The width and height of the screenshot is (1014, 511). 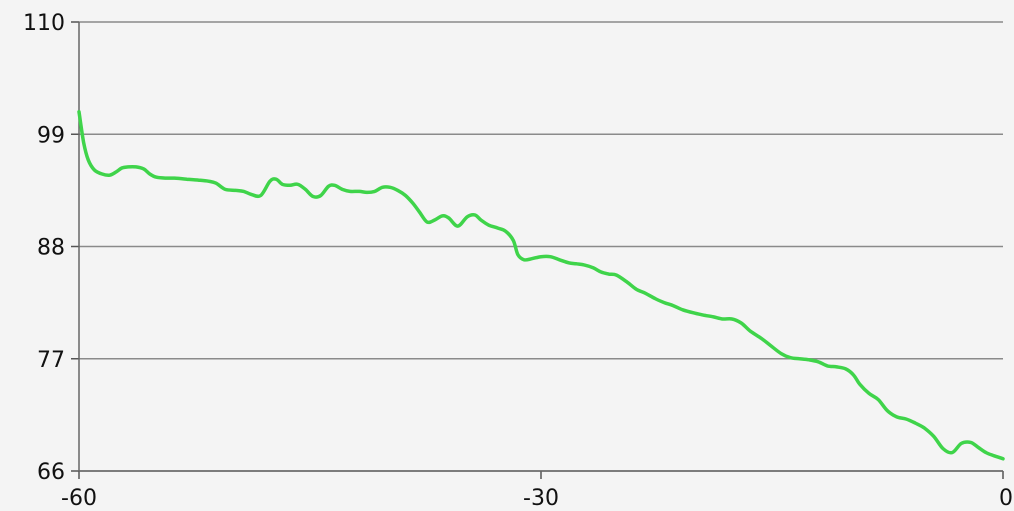 What do you see at coordinates (51, 360) in the screenshot?
I see `y-tick-label: 77` at bounding box center [51, 360].